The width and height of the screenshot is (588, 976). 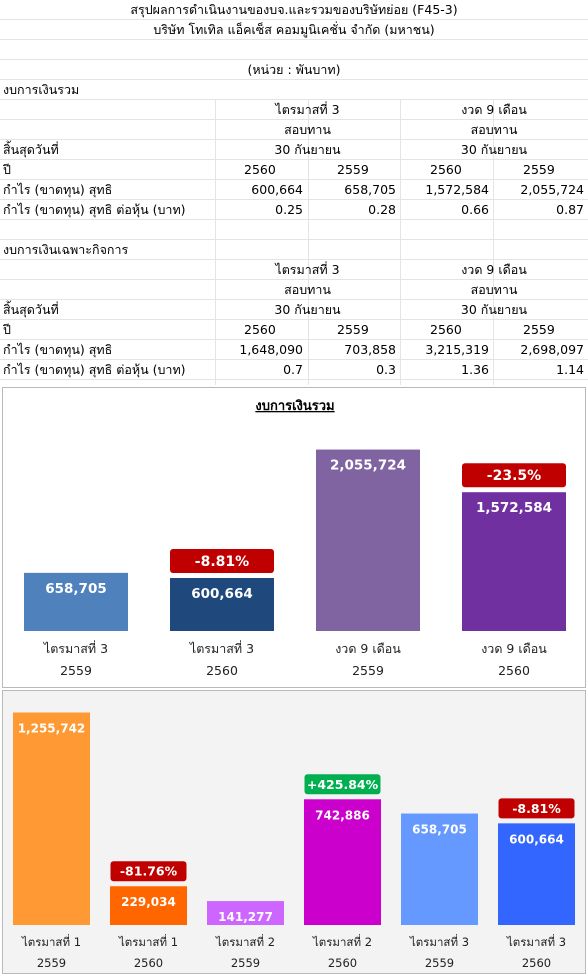 I want to click on sheet-row: สิ้นสุดวันที่ 30 กันยายน 30 กันยายน, so click(x=294, y=310).